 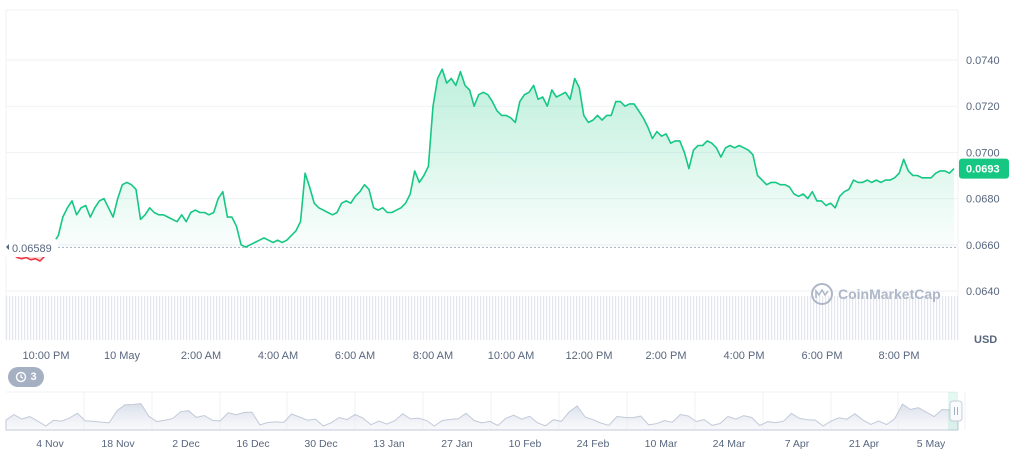 What do you see at coordinates (118, 444) in the screenshot?
I see `navigator-date-label: 18 Nov` at bounding box center [118, 444].